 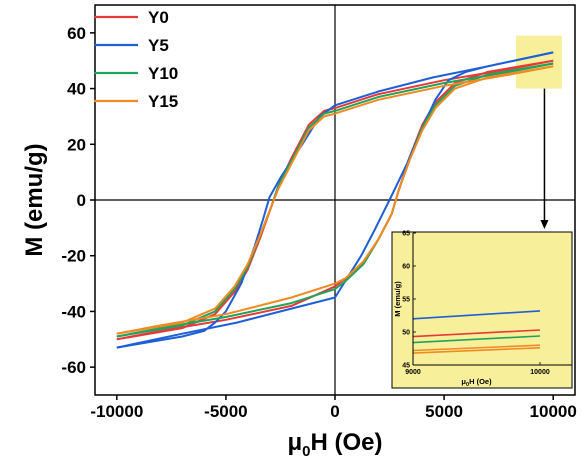 I want to click on inset-y-tick-label: 65, so click(x=406, y=234).